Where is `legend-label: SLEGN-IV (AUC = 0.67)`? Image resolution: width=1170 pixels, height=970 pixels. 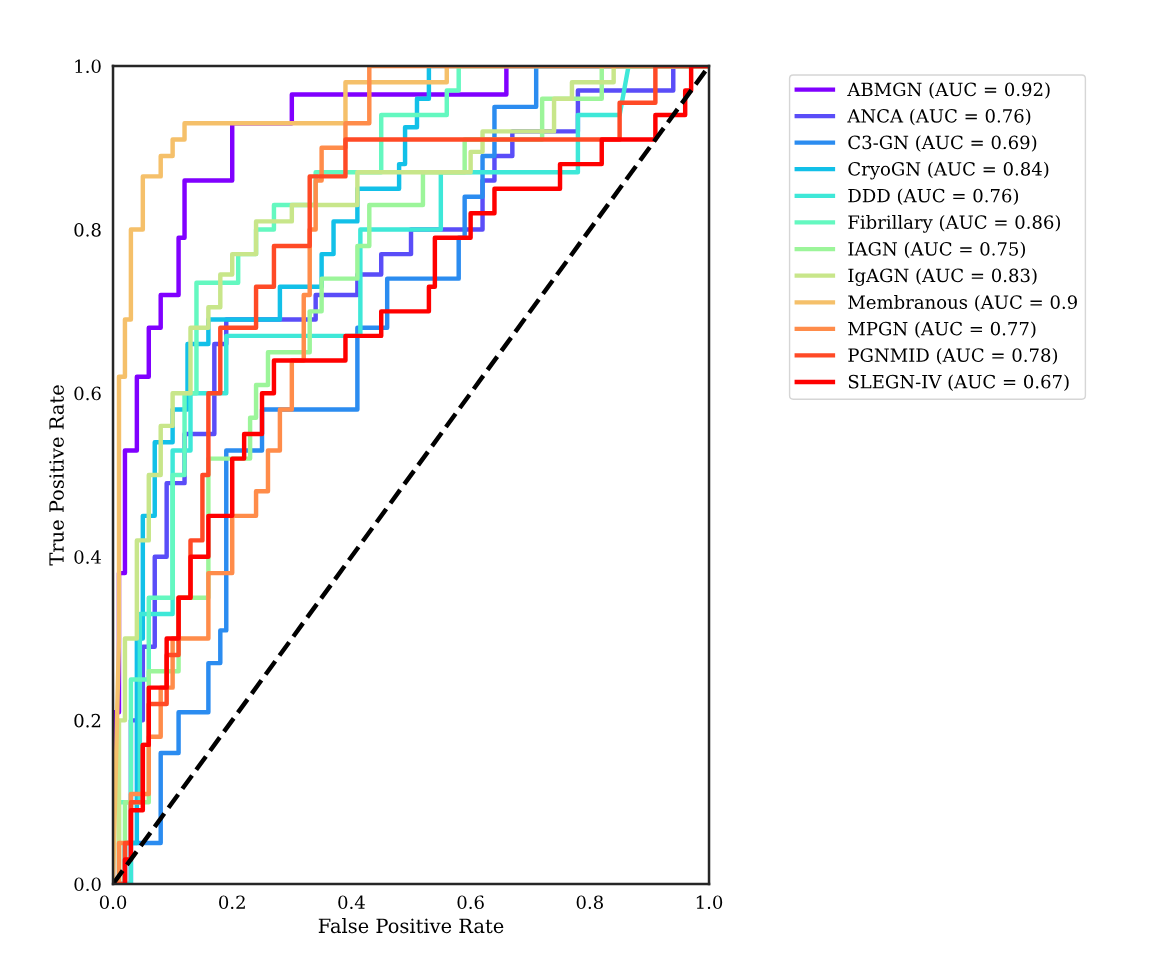
legend-label: SLEGN-IV (AUC = 0.67) is located at coordinates (958, 383).